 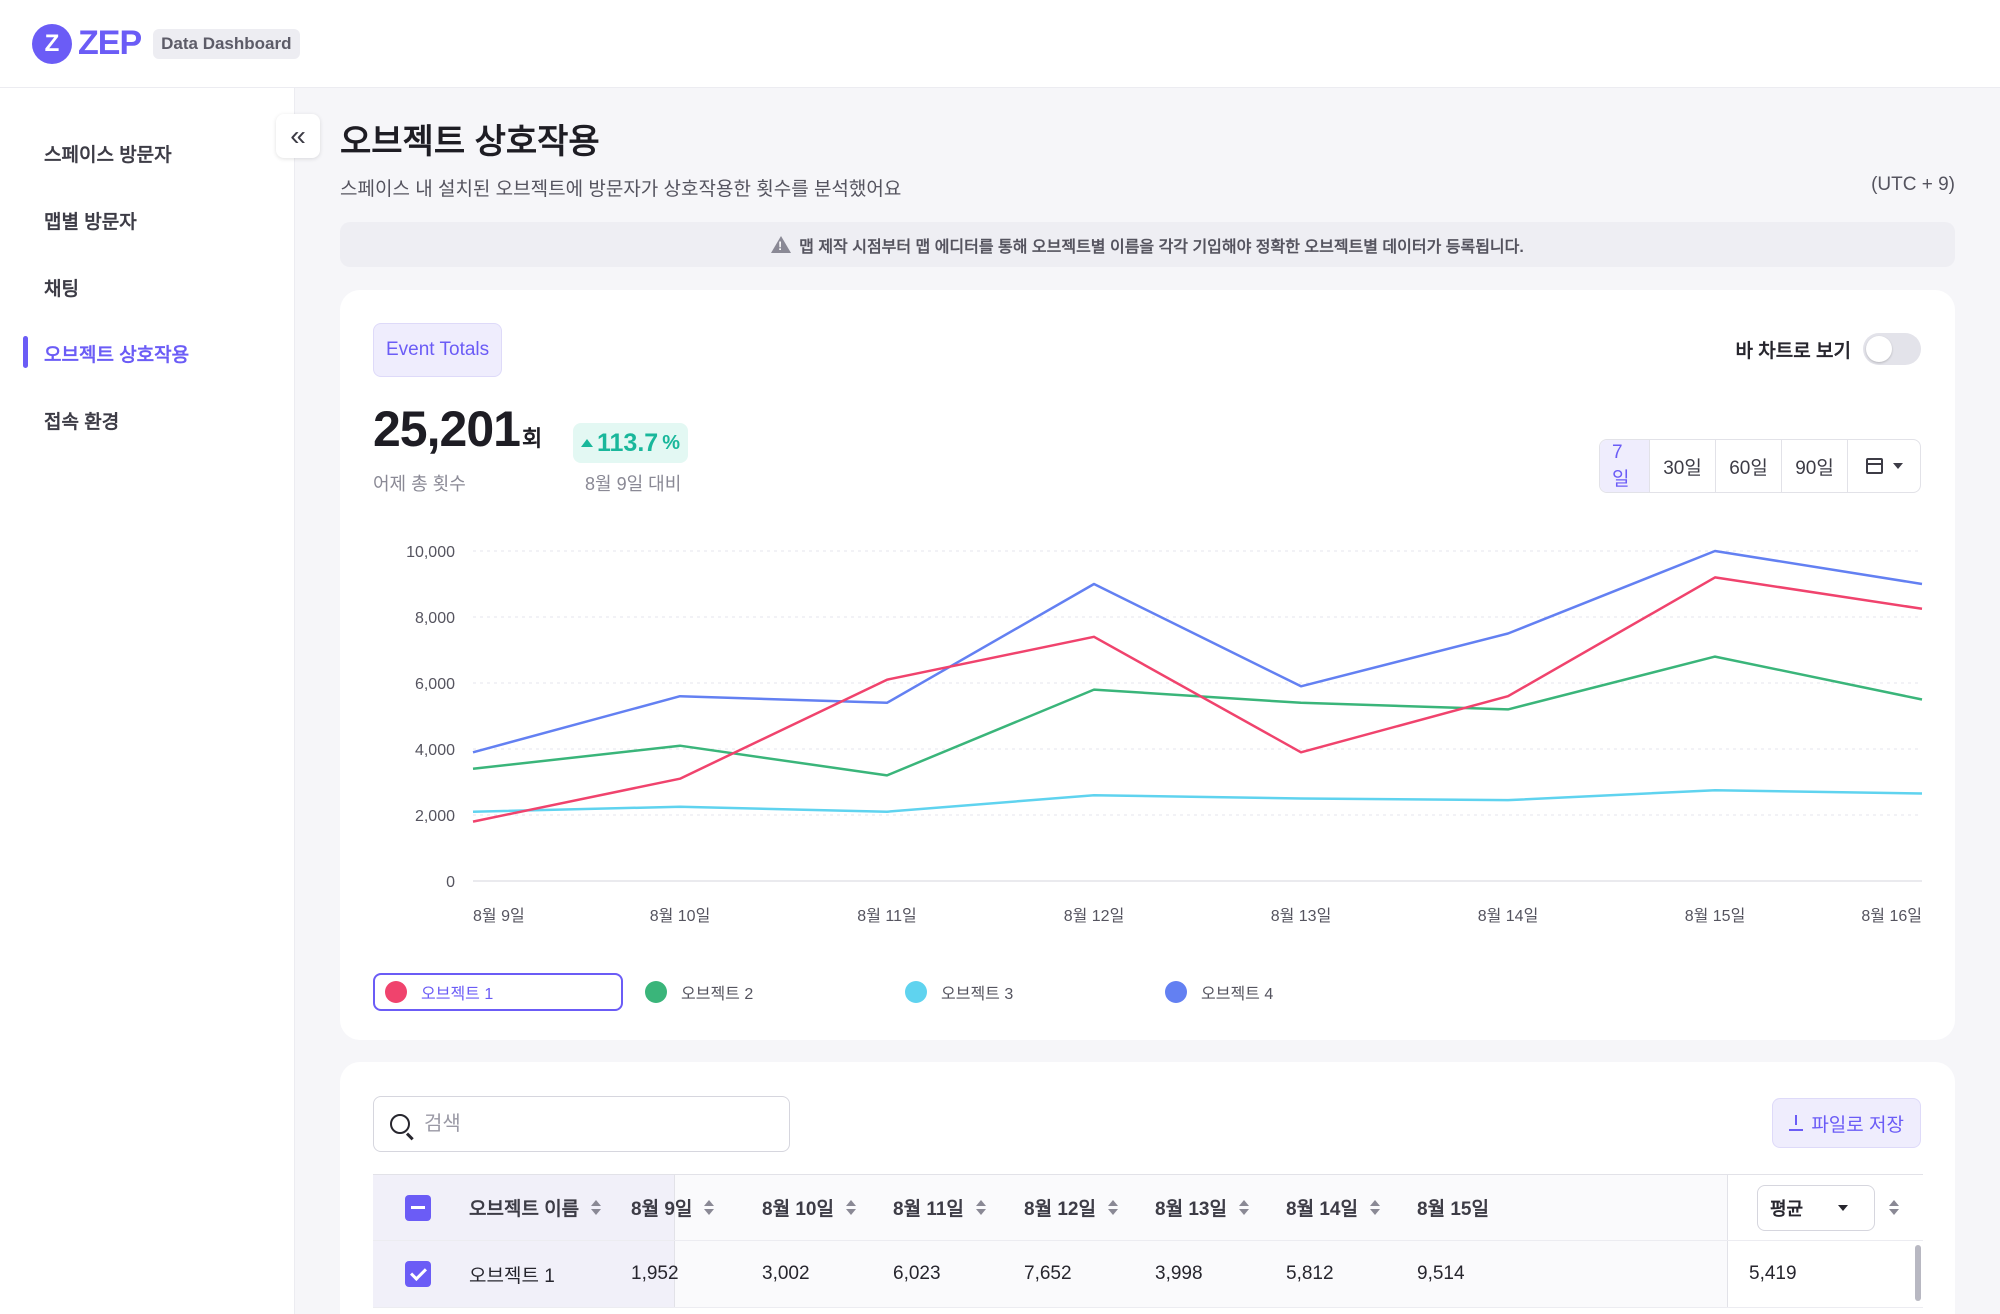 I want to click on event-totals-tag: Event Totals, so click(x=438, y=350).